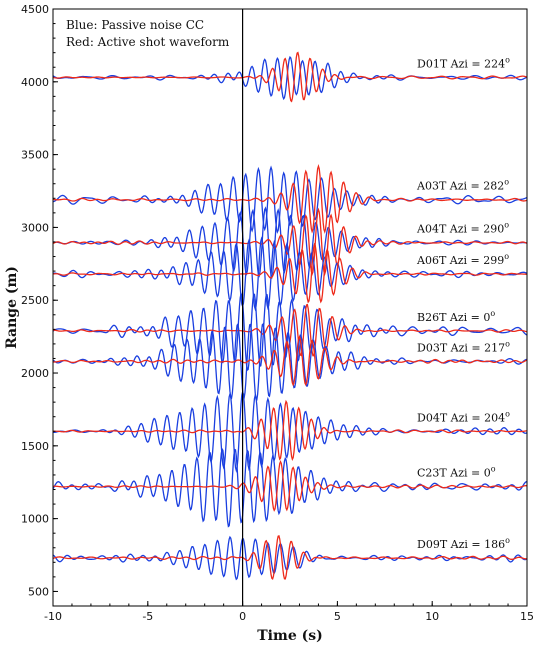 Image resolution: width=536 pixels, height=646 pixels. Describe the element at coordinates (456, 472) in the screenshot. I see `station-label-c23t: C23T Azi = 0o` at that location.